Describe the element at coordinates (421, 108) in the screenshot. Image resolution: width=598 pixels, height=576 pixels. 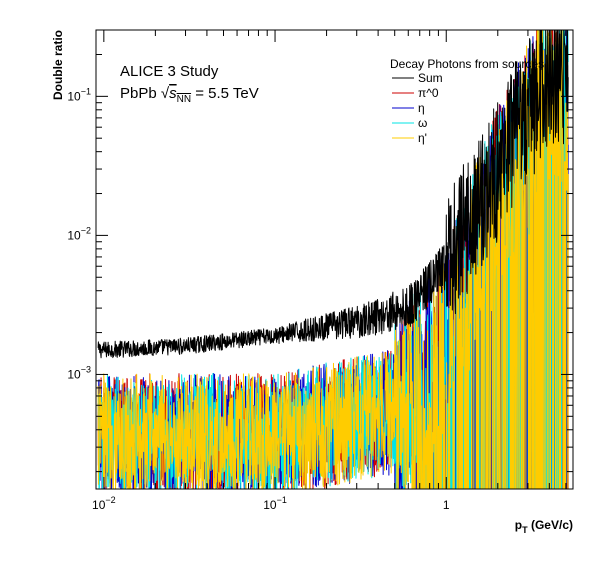
I see `legend-label: η` at that location.